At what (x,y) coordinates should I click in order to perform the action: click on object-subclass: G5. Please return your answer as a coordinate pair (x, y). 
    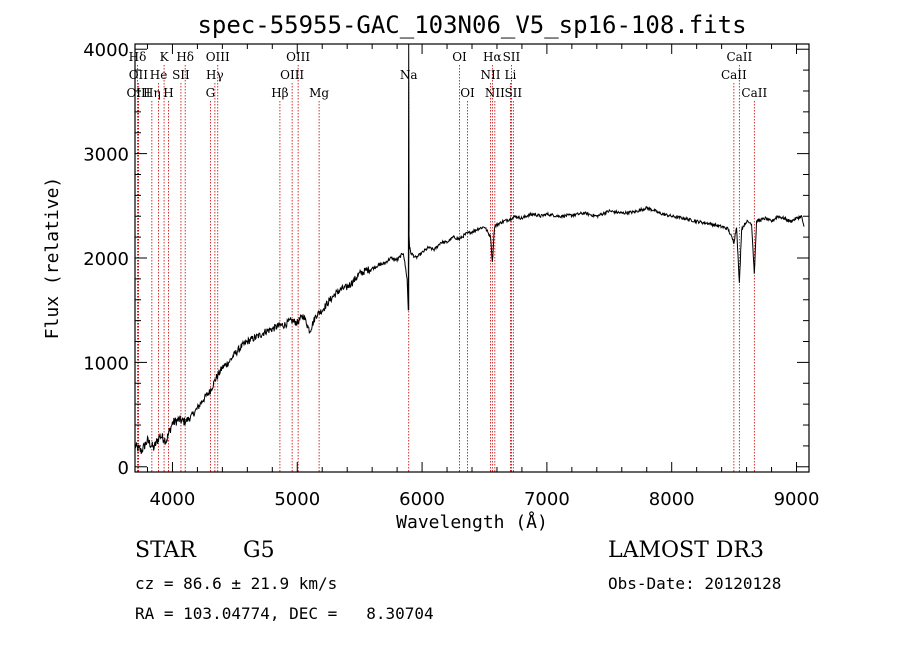
    Looking at the image, I should click on (259, 550).